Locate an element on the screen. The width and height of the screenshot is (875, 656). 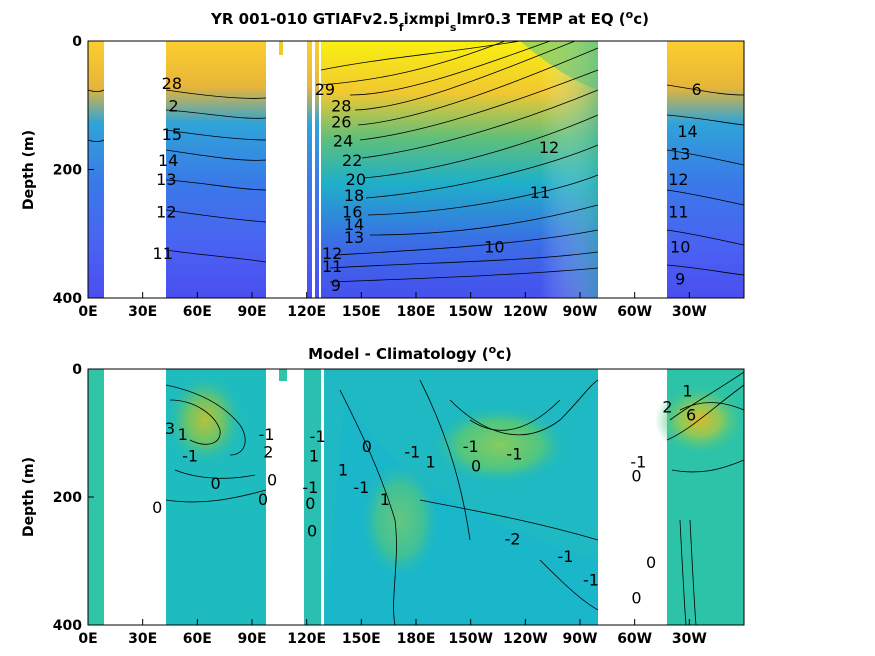
top-contour-label: 22 is located at coordinates (352, 160).